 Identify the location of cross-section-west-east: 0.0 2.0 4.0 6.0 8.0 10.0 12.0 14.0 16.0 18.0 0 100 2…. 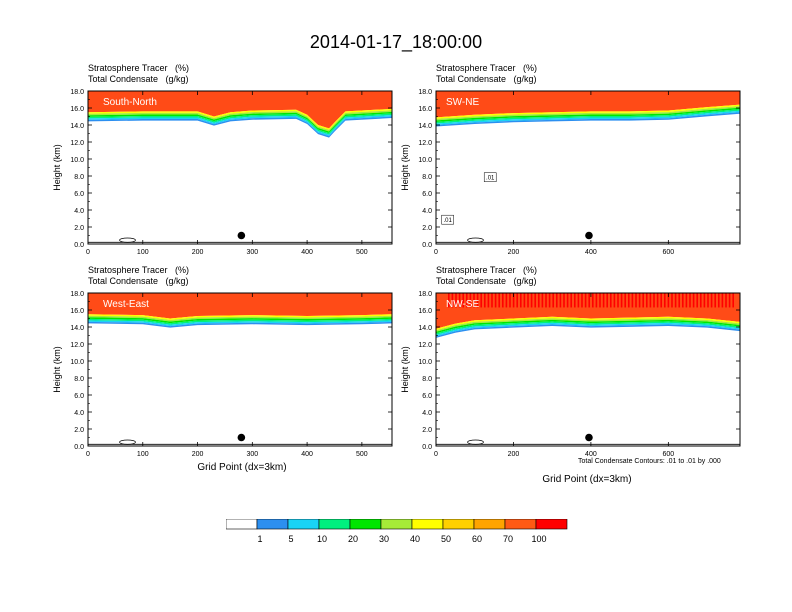
(222, 374).